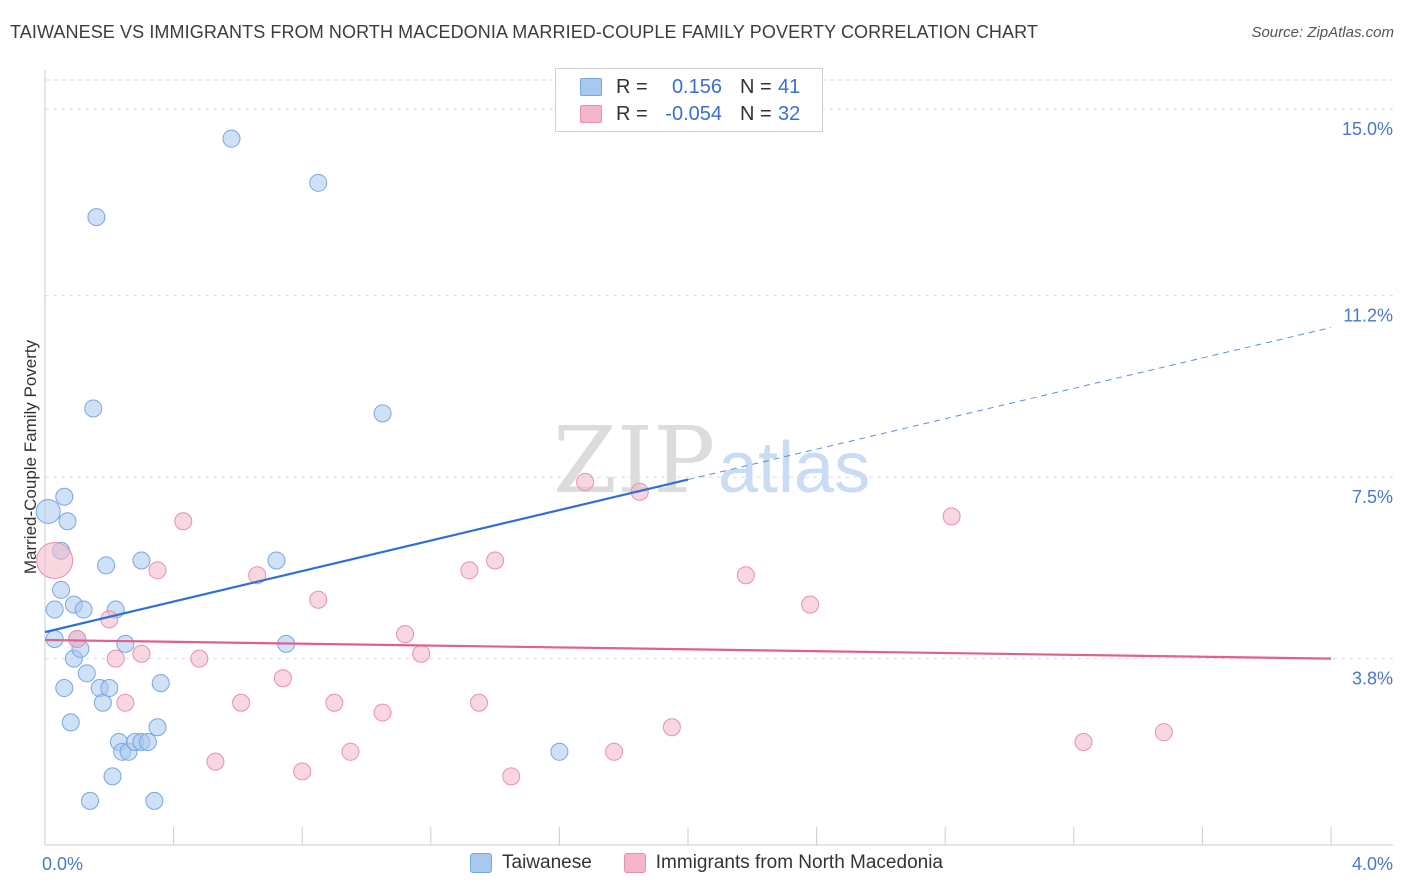 This screenshot has width=1406, height=892. Describe the element at coordinates (1322, 32) in the screenshot. I see `source-credit: Source: ZipAtlas.com` at that location.